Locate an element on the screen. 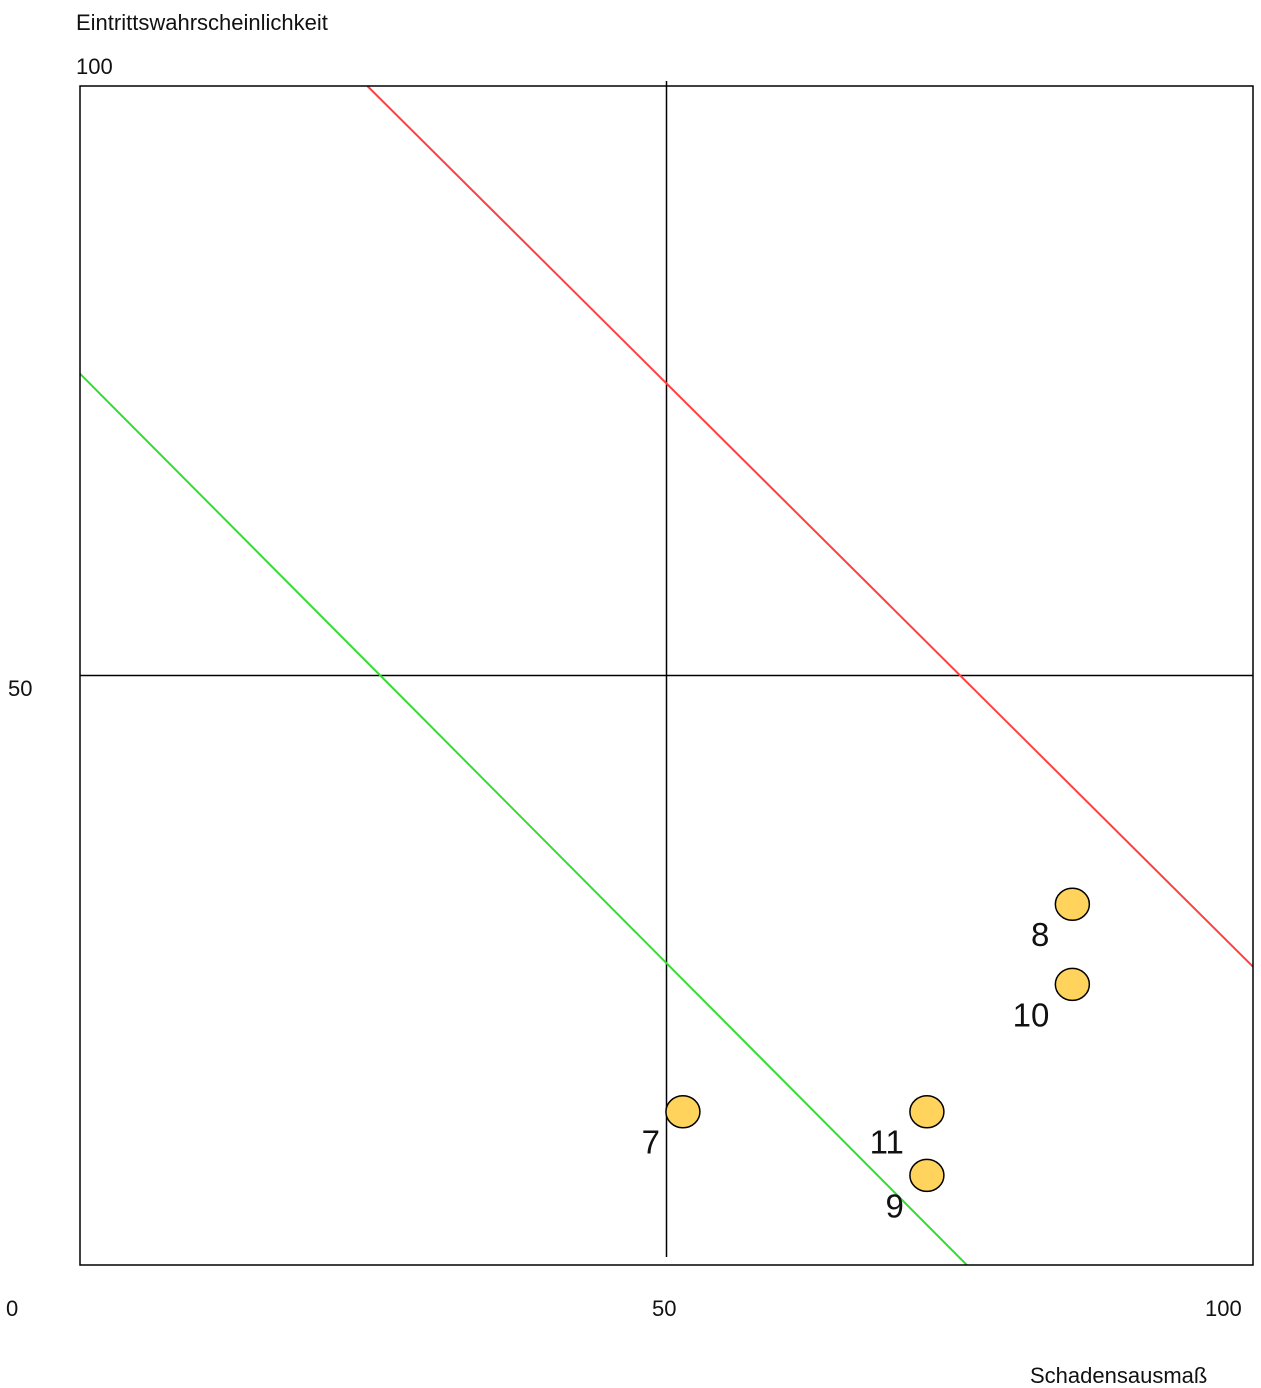 Image resolution: width=1261 pixels, height=1388 pixels. data-point-label-7: 7 is located at coordinates (651, 1142).